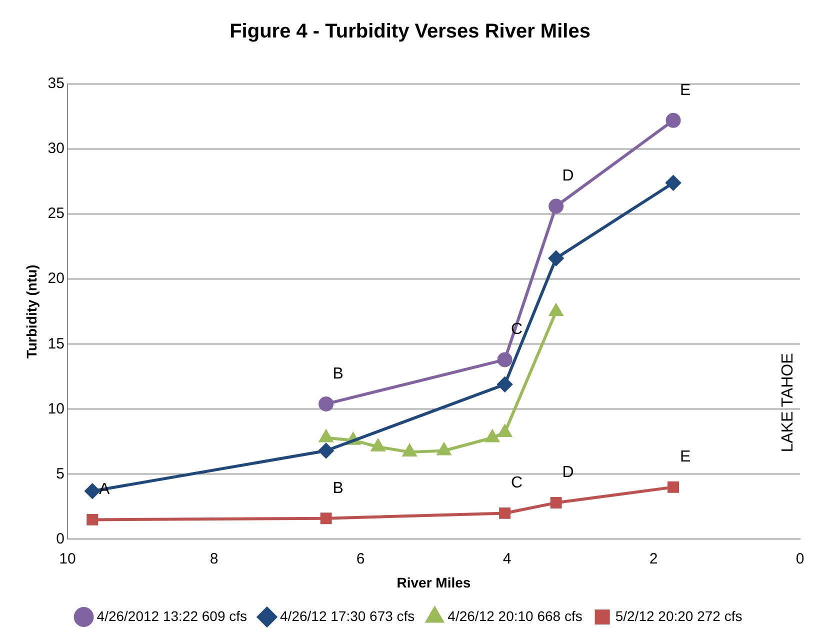 The width and height of the screenshot is (820, 639). What do you see at coordinates (653, 559) in the screenshot?
I see `x-tick-label: 2` at bounding box center [653, 559].